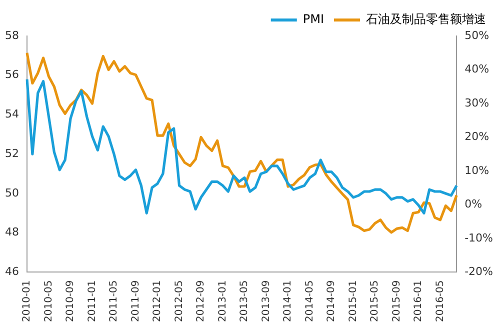  I want to click on y2-tick-label: 50%, so click(477, 35).